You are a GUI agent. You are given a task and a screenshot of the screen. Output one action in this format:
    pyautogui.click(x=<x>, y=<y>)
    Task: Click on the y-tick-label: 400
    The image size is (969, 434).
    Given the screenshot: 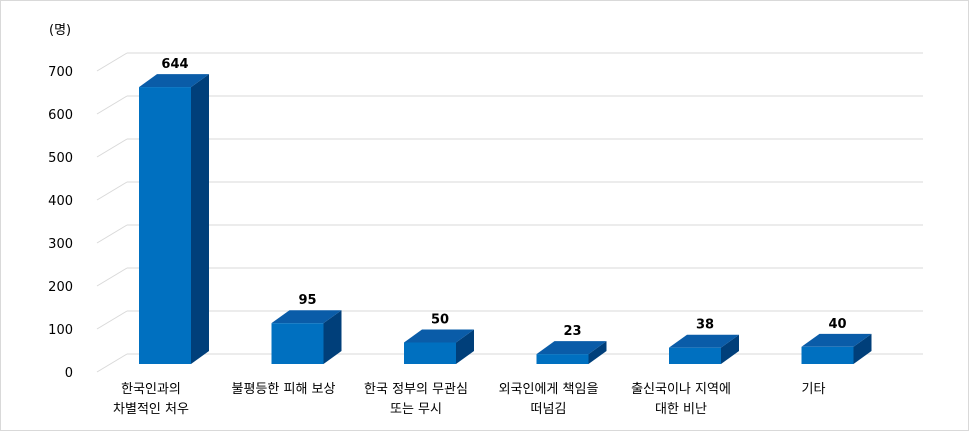 What is the action you would take?
    pyautogui.click(x=60, y=201)
    